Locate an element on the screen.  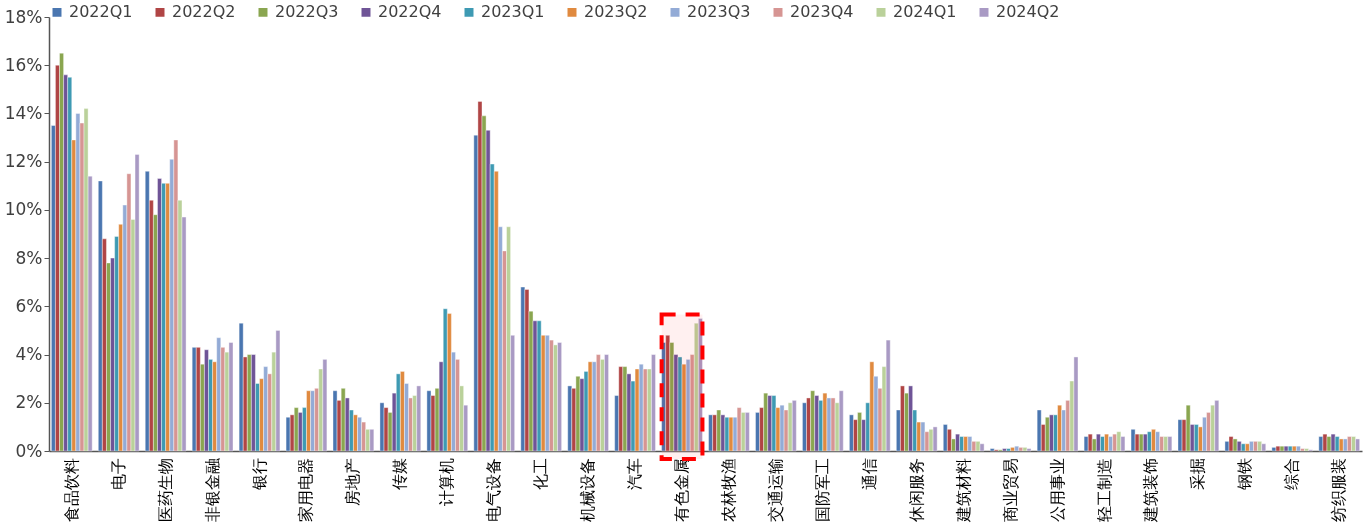
legend-label: 2022Q1 is located at coordinates (101, 12).